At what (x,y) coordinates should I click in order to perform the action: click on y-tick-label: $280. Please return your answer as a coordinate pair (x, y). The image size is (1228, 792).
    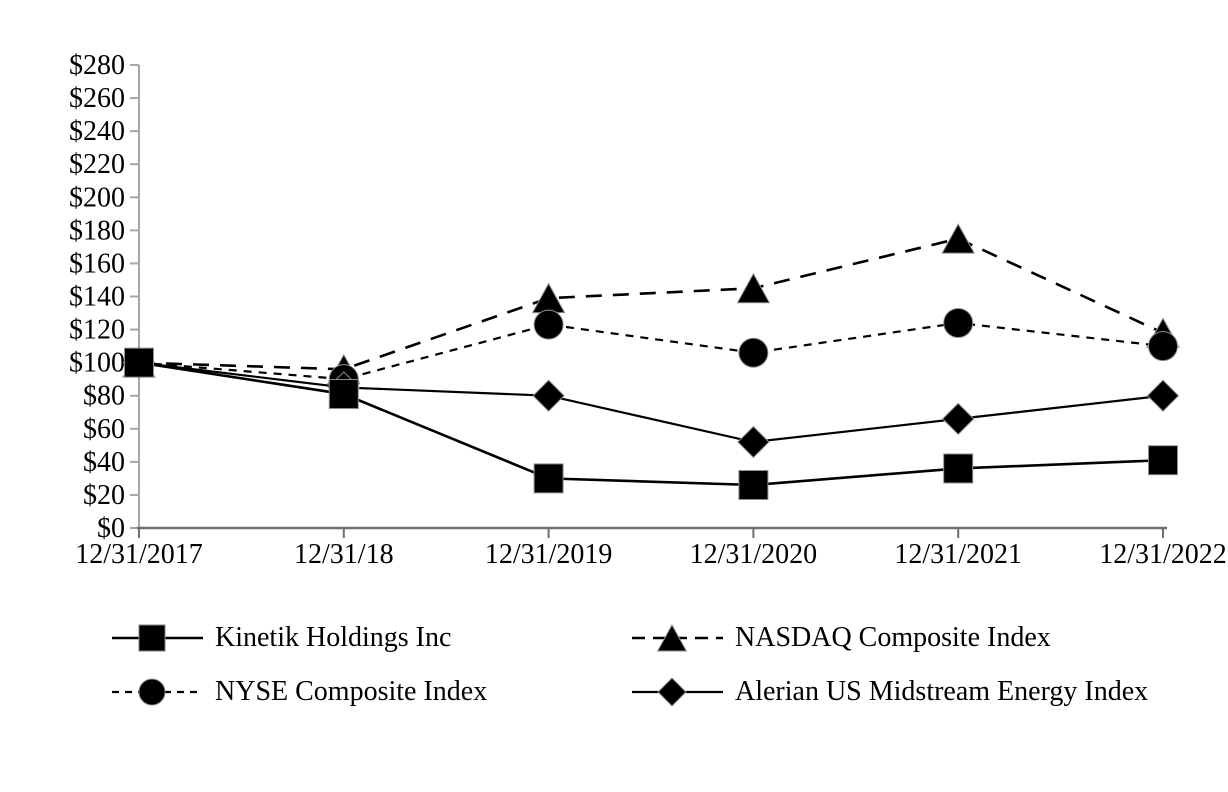
    Looking at the image, I should click on (97, 65).